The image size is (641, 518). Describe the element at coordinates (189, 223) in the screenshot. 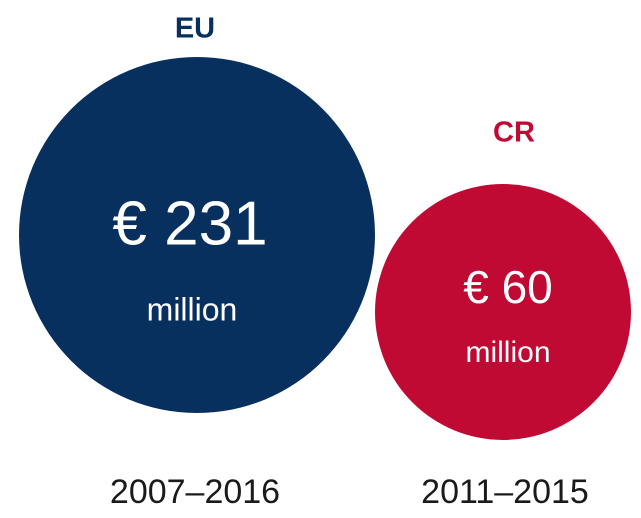

I see `eu-value: € 231` at that location.